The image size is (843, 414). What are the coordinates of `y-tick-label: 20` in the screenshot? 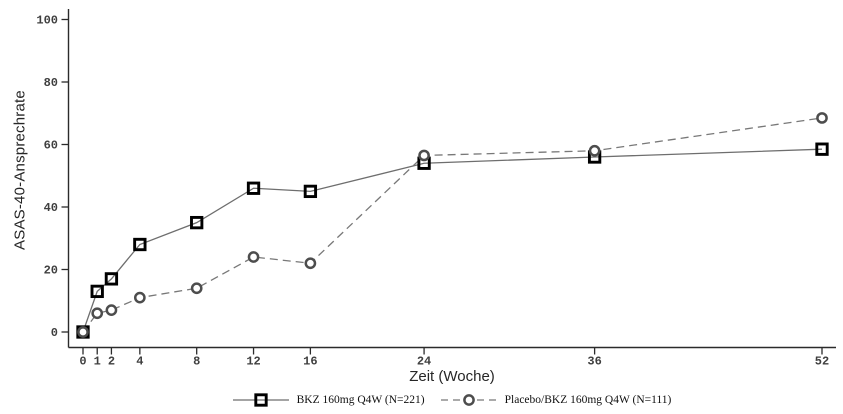 It's located at (51, 271).